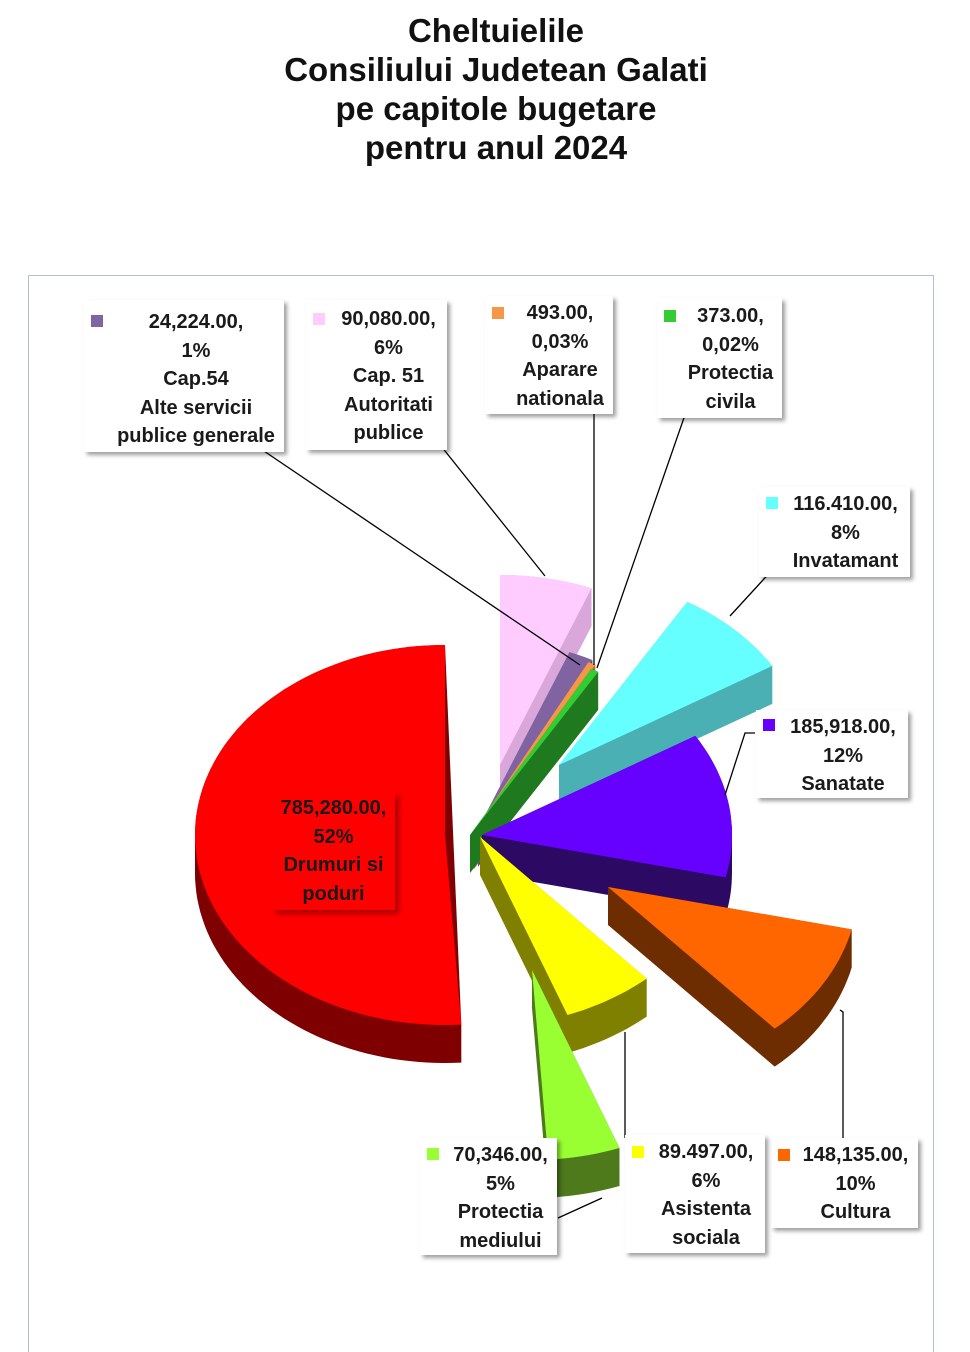 This screenshot has width=970, height=1352. I want to click on data-label-text: 148,135.00, 10% Cultura, so click(855, 1184).